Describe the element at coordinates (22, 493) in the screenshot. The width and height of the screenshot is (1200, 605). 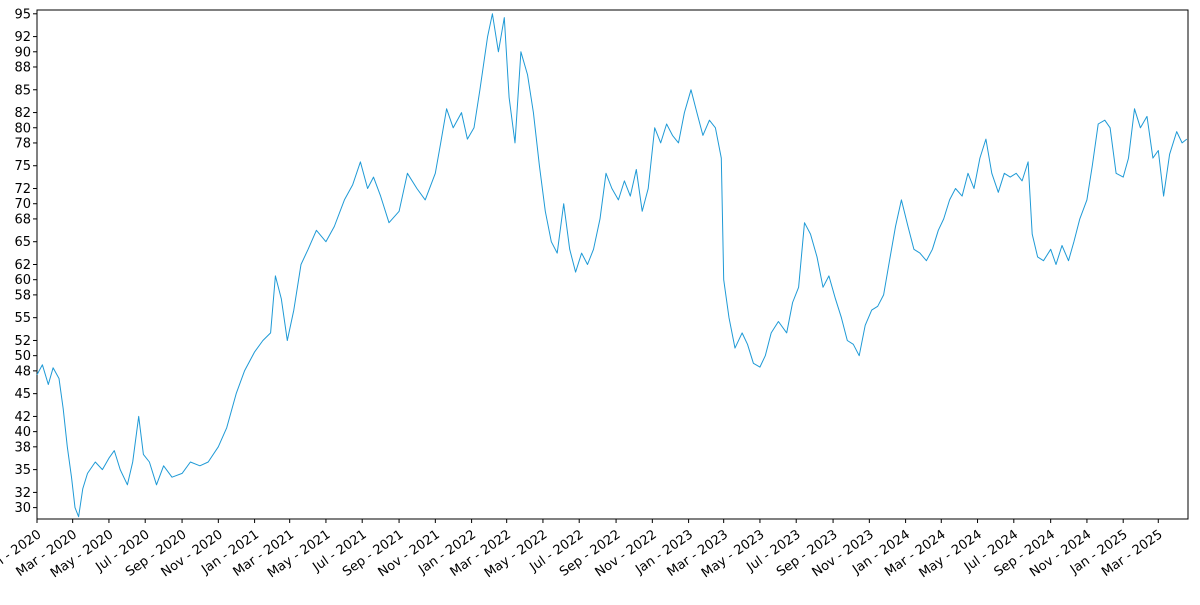
I see `y-tick-label: 32` at that location.